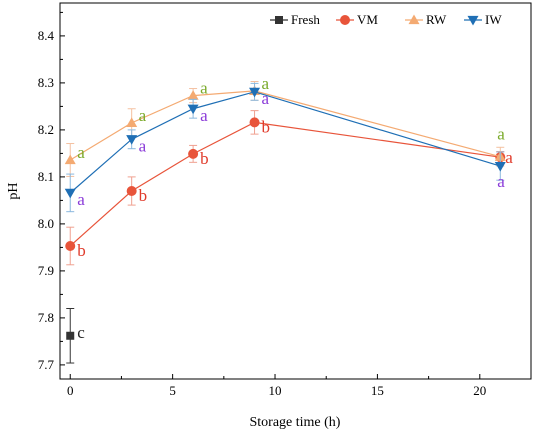 Image resolution: width=535 pixels, height=431 pixels. What do you see at coordinates (377, 390) in the screenshot?
I see `x-tick-label: 15` at bounding box center [377, 390].